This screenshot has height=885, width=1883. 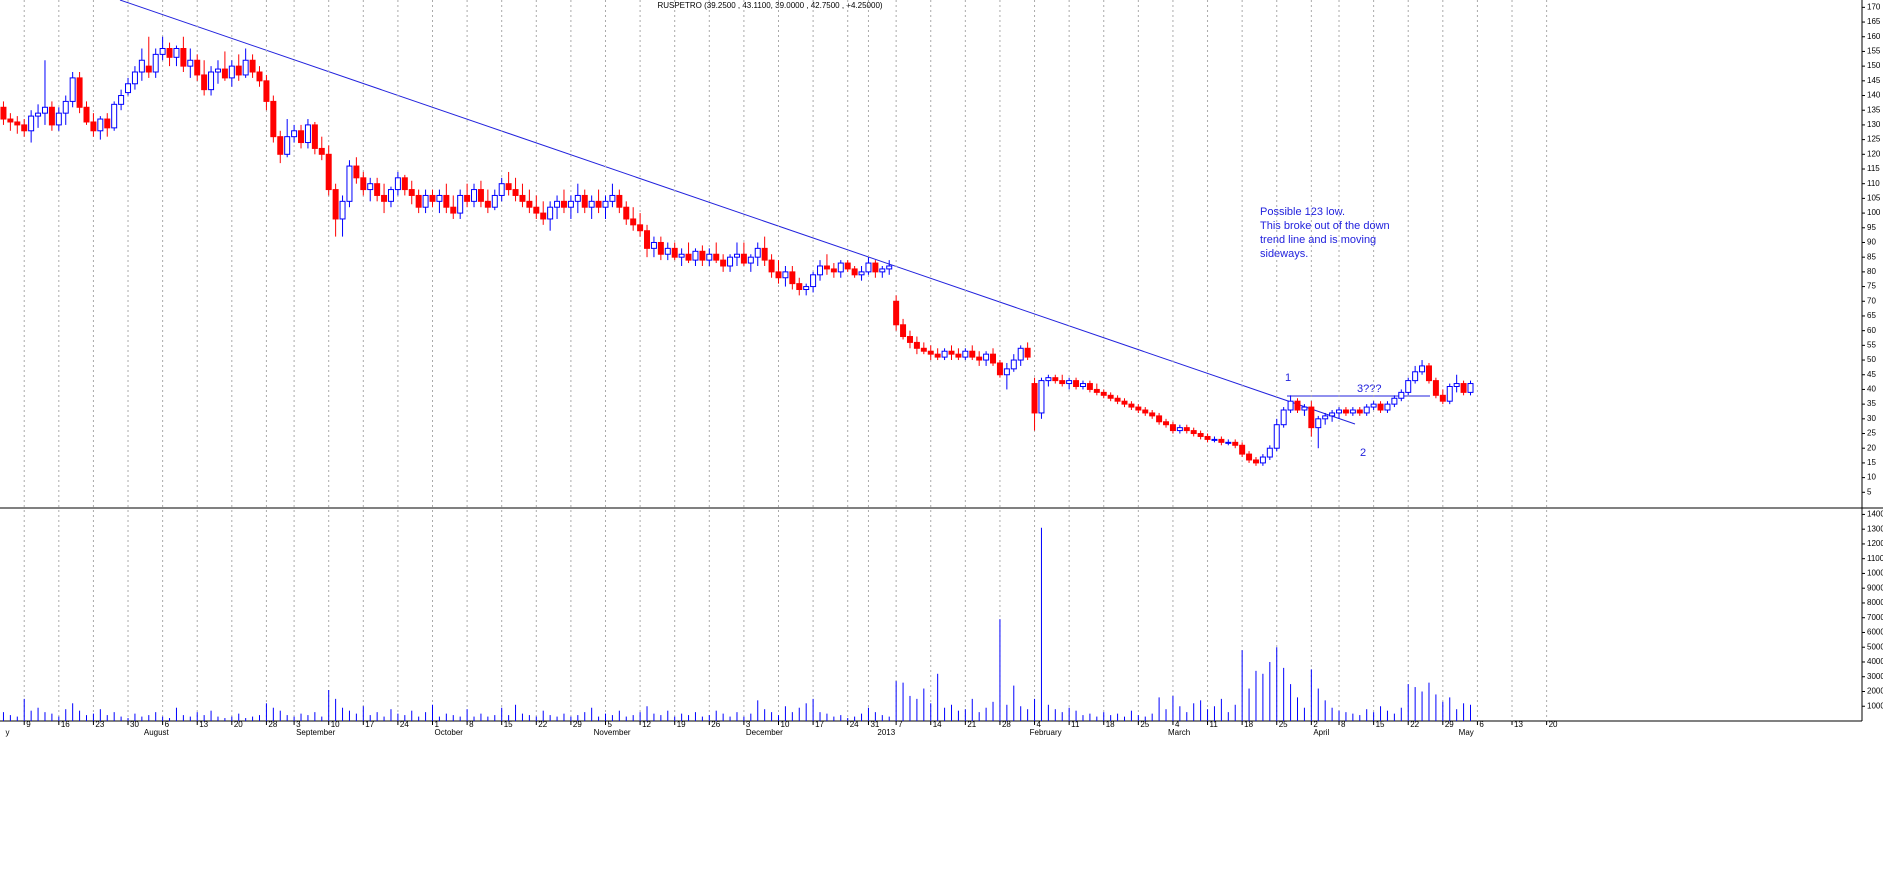 What do you see at coordinates (1873, 168) in the screenshot?
I see `y-tick-label: 115` at bounding box center [1873, 168].